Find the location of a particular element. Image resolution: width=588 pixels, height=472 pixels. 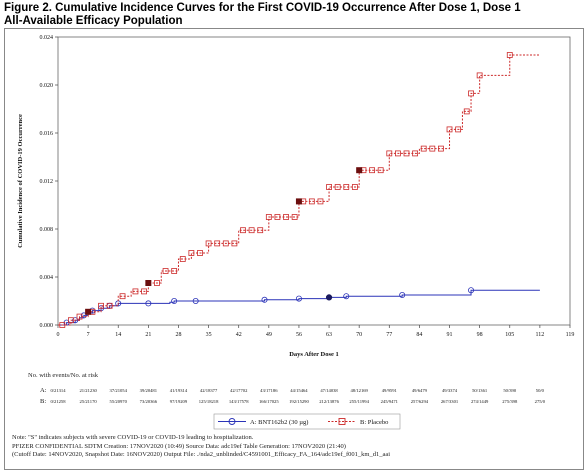

x-tick-label: 21 is located at coordinates (148, 335).